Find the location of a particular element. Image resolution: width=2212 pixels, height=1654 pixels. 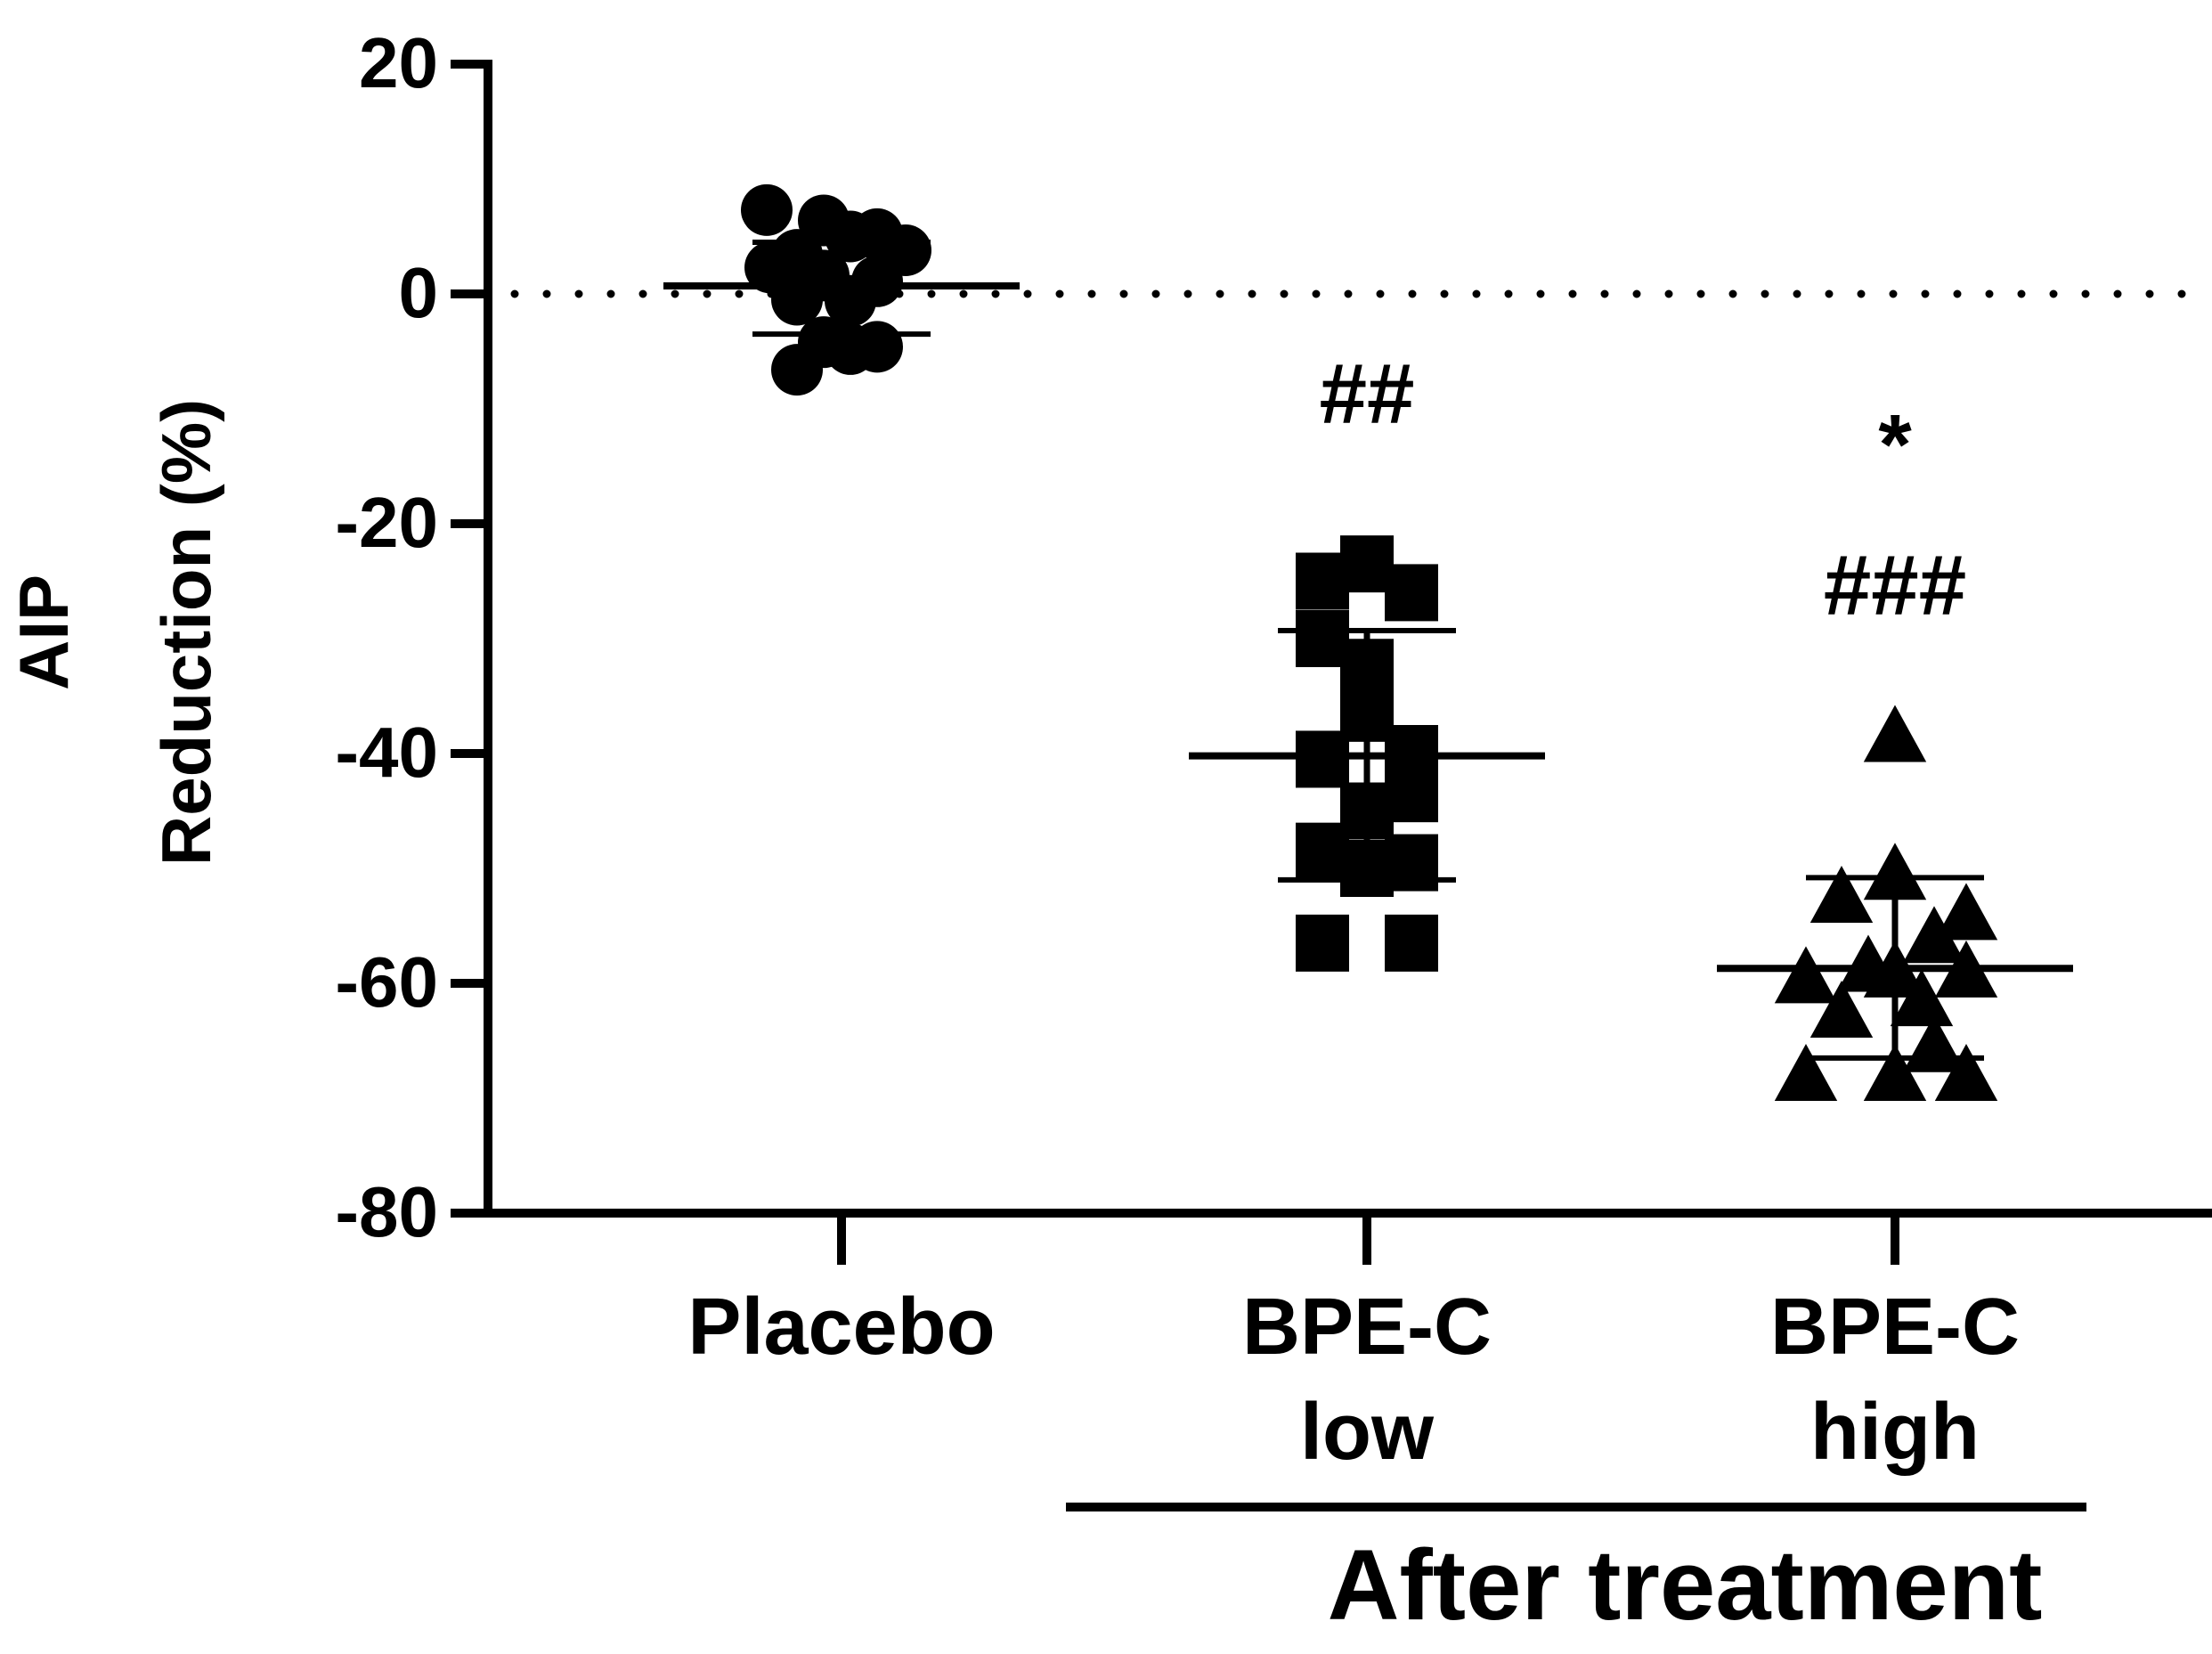

significance-star-high: * is located at coordinates (1895, 445).